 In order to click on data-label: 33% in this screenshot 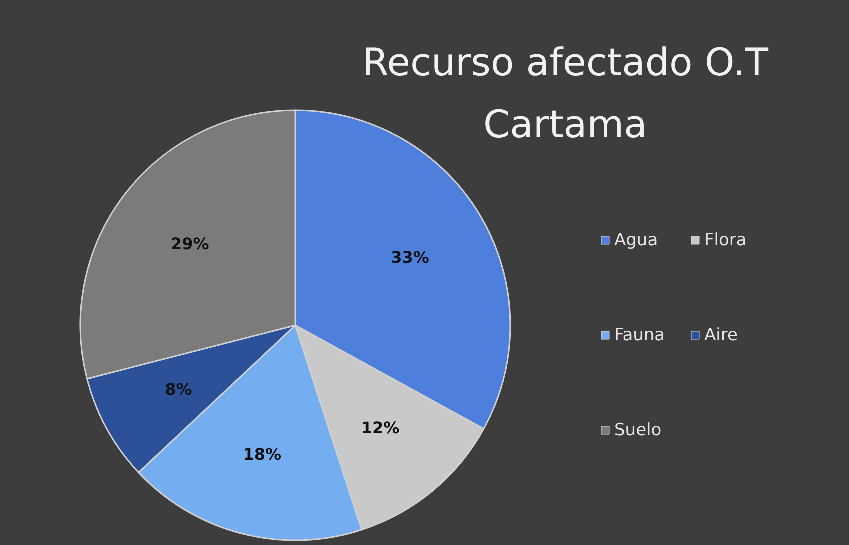, I will do `click(410, 258)`.